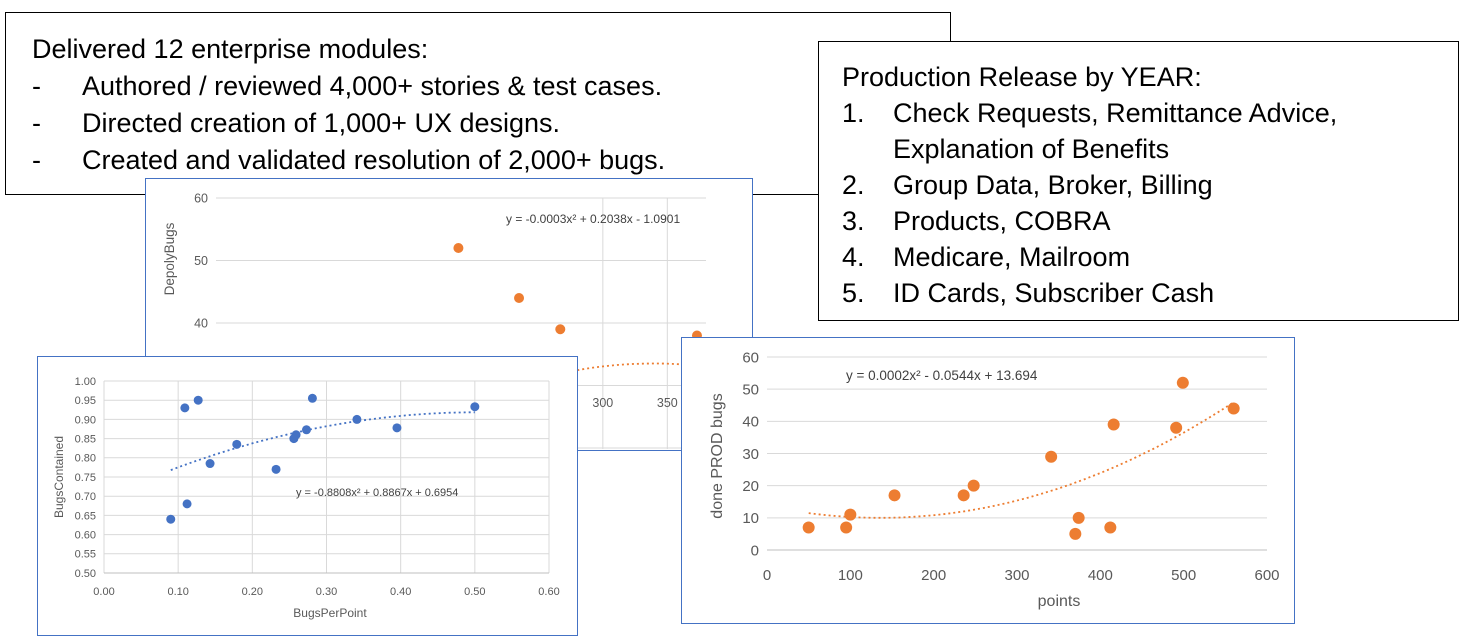 The height and width of the screenshot is (638, 1462). Describe the element at coordinates (85, 516) in the screenshot. I see `y-tick-label: 0.65` at that location.